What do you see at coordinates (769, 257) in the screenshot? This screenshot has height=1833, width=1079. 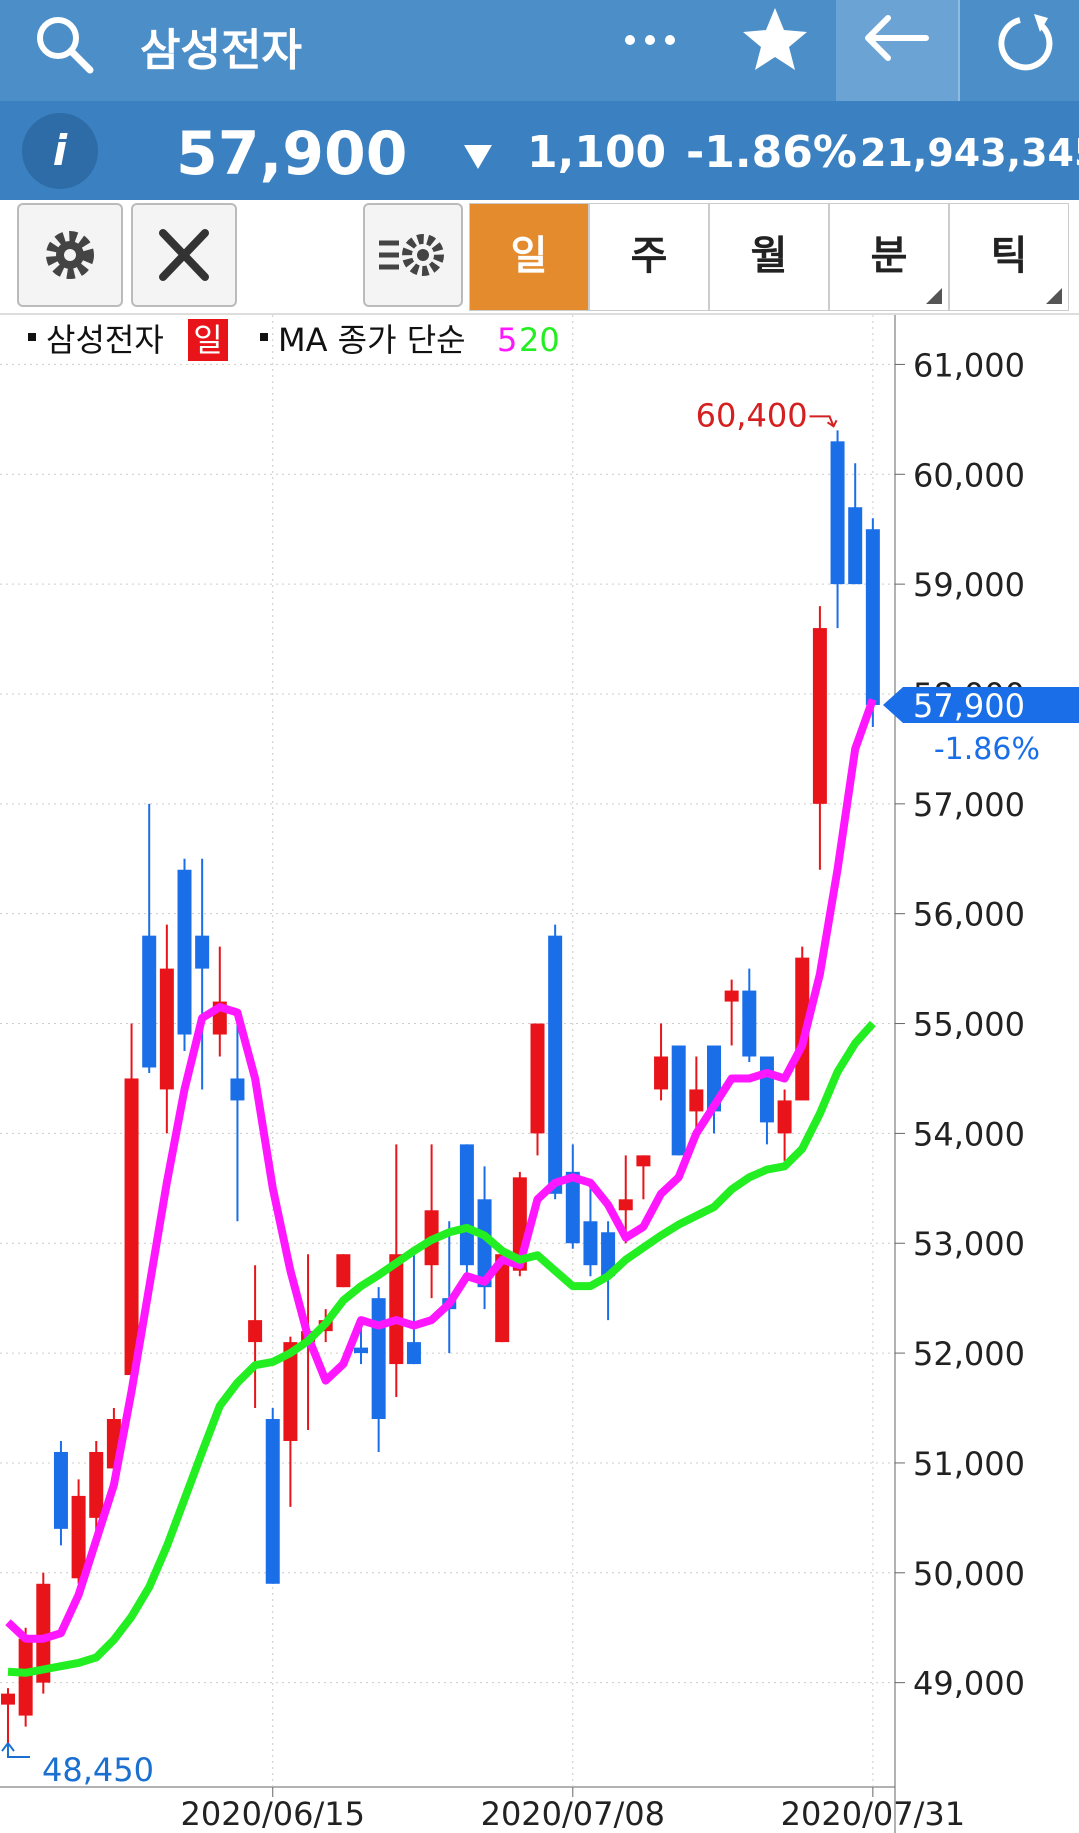 I see `period-tab: 월` at bounding box center [769, 257].